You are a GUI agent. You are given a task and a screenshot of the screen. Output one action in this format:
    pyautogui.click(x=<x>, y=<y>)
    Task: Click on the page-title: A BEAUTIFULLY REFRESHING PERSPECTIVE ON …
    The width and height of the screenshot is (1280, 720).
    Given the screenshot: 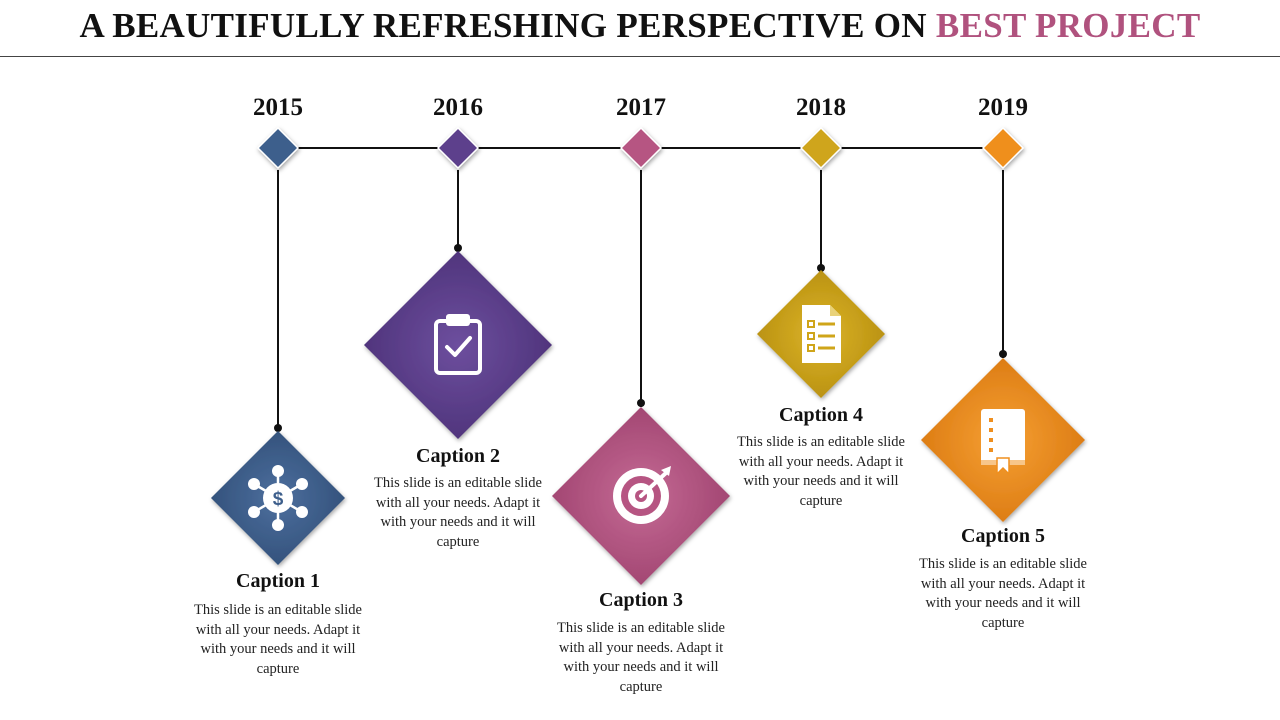 What is the action you would take?
    pyautogui.click(x=640, y=26)
    